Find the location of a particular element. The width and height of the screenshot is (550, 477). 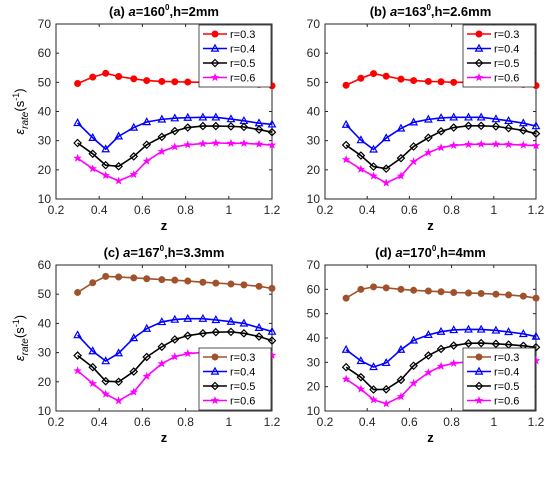

chart-title: (a) a=1600,h=2mm is located at coordinates (164, 11).